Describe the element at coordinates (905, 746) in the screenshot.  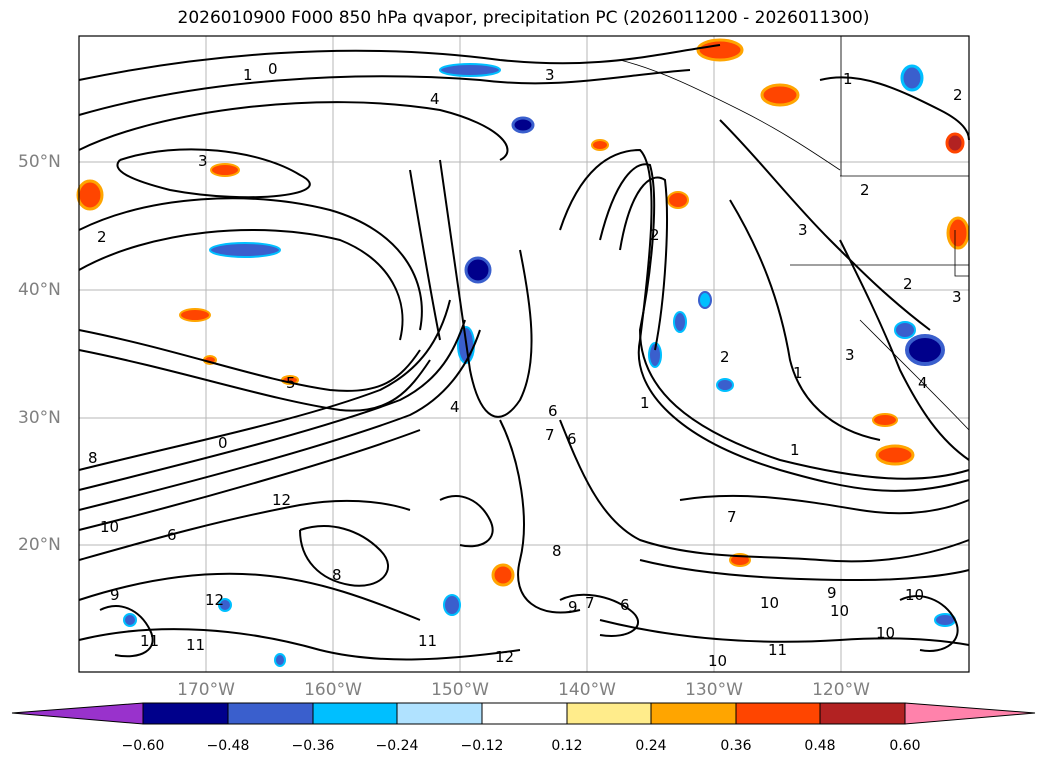
I see `colorbar-tick: 0.60` at that location.